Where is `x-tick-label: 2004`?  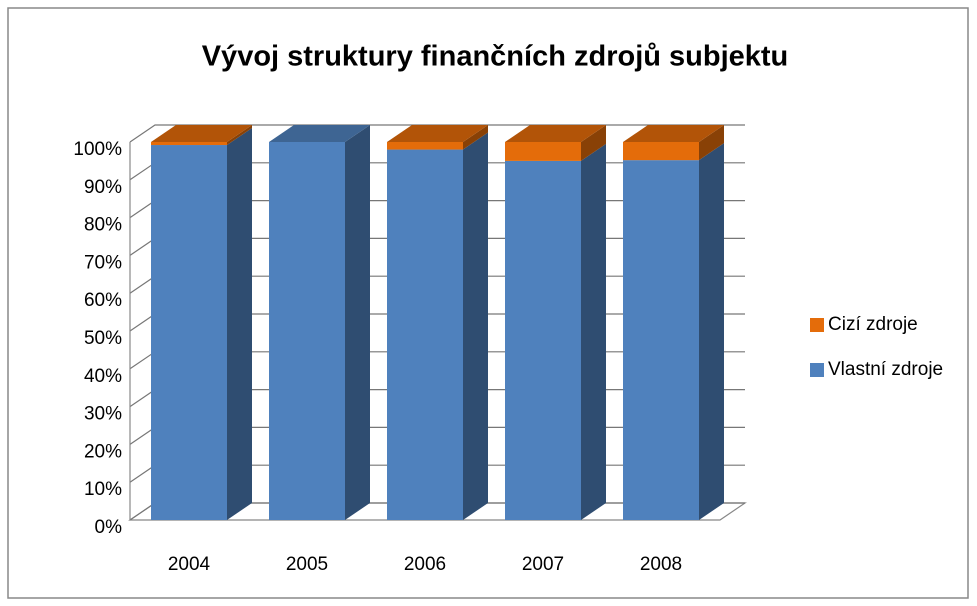 x-tick-label: 2004 is located at coordinates (189, 564).